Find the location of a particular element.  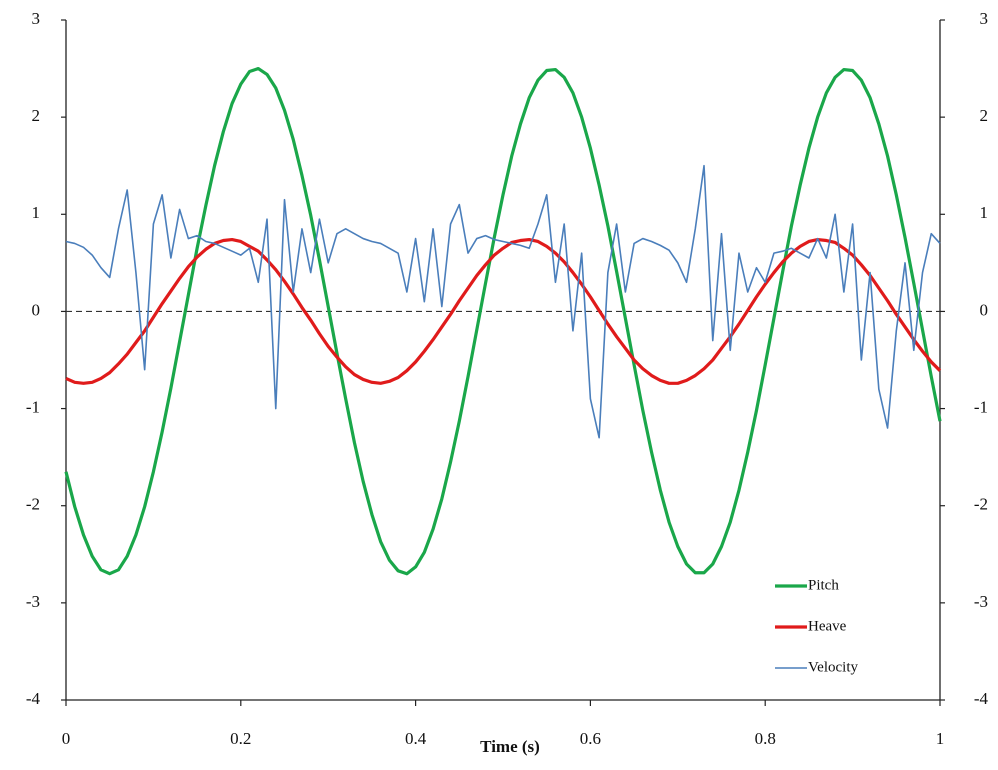

y-tick-label: -4 is located at coordinates (33, 698).